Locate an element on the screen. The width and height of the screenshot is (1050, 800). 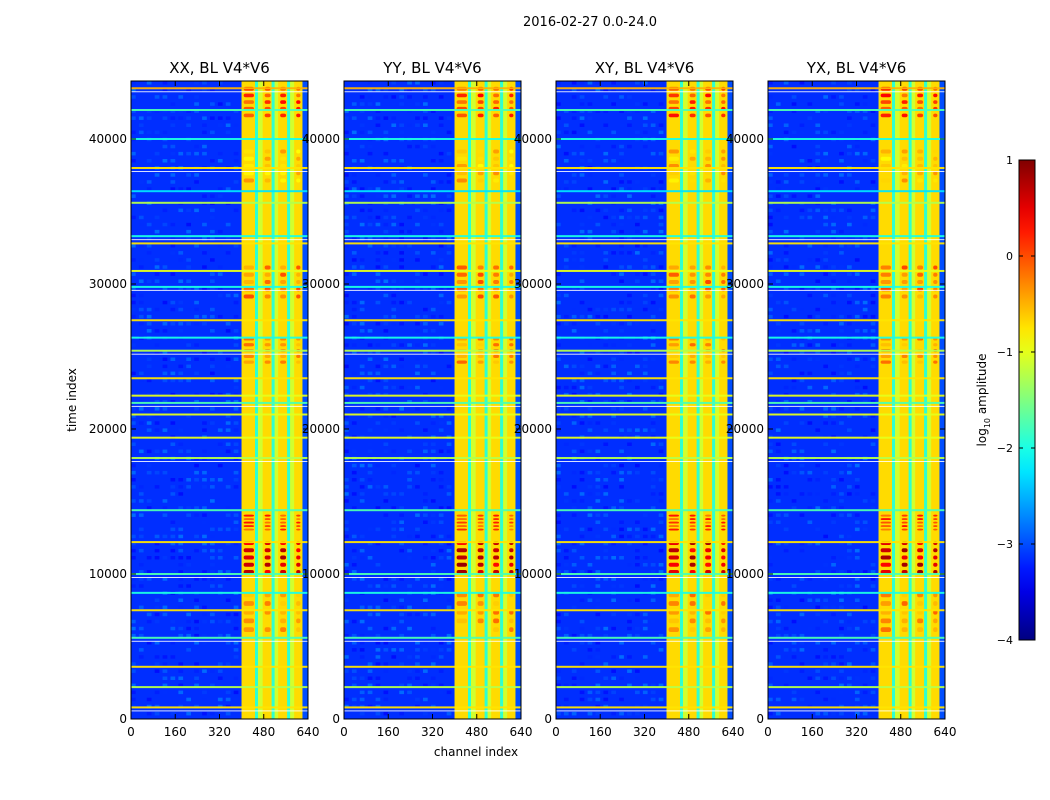
flag-line is located at coordinates (432, 354).